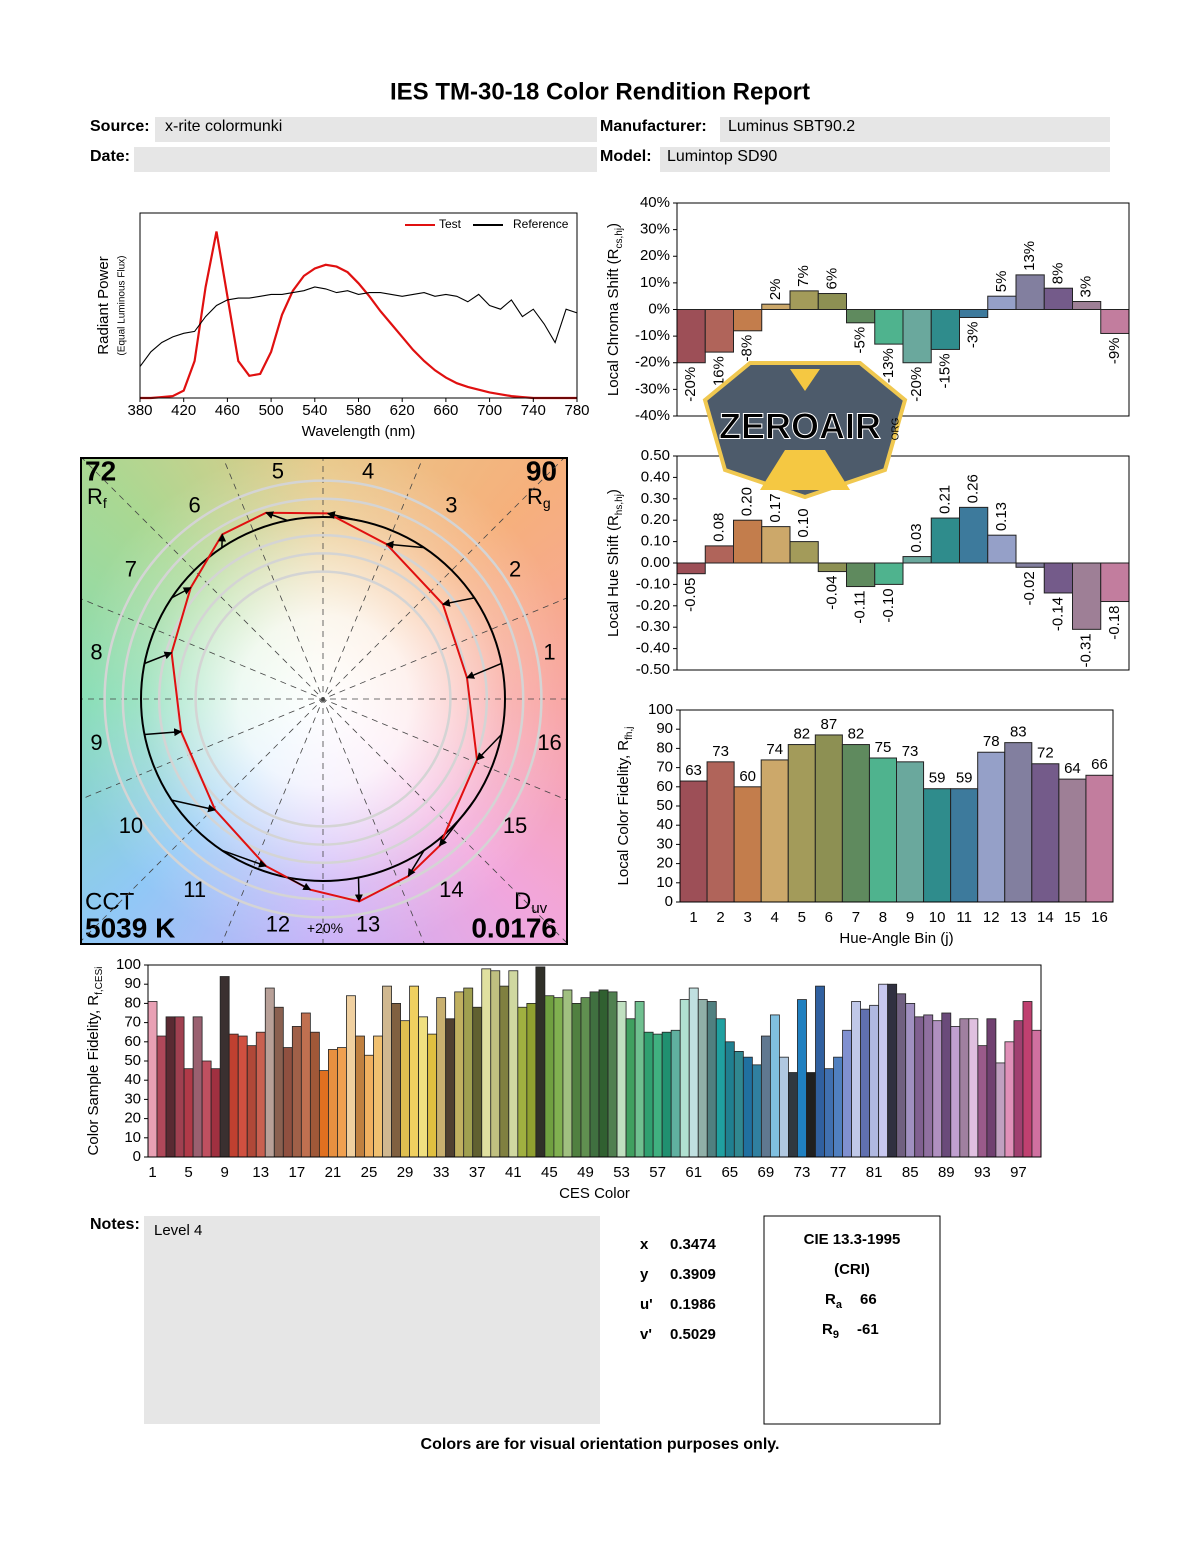 The image size is (1200, 1550). What do you see at coordinates (626, 156) in the screenshot?
I see `field-label: Model:` at bounding box center [626, 156].